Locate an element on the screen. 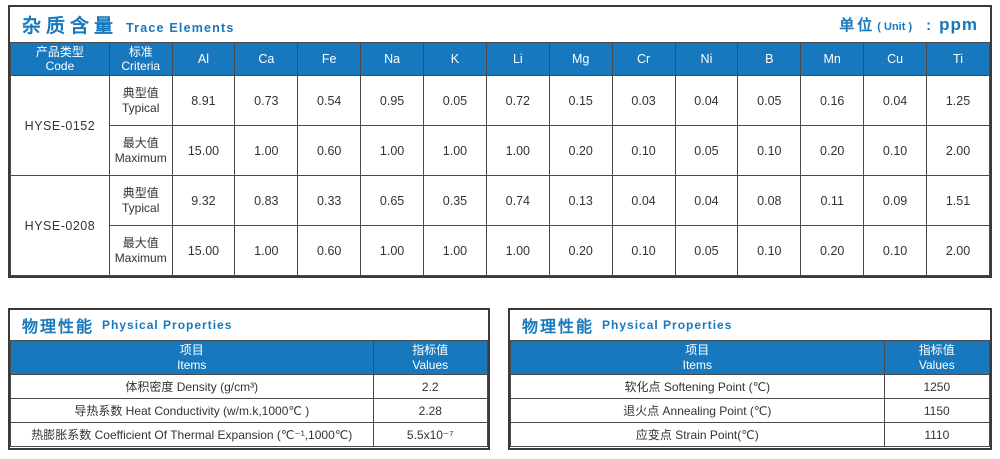 This screenshot has width=1000, height=459. property-value-cell: 2.2 is located at coordinates (430, 386).